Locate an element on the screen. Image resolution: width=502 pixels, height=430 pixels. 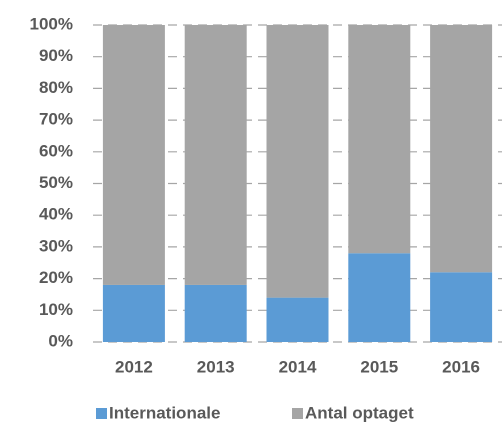
y-tick-label: 100% is located at coordinates (51, 23).